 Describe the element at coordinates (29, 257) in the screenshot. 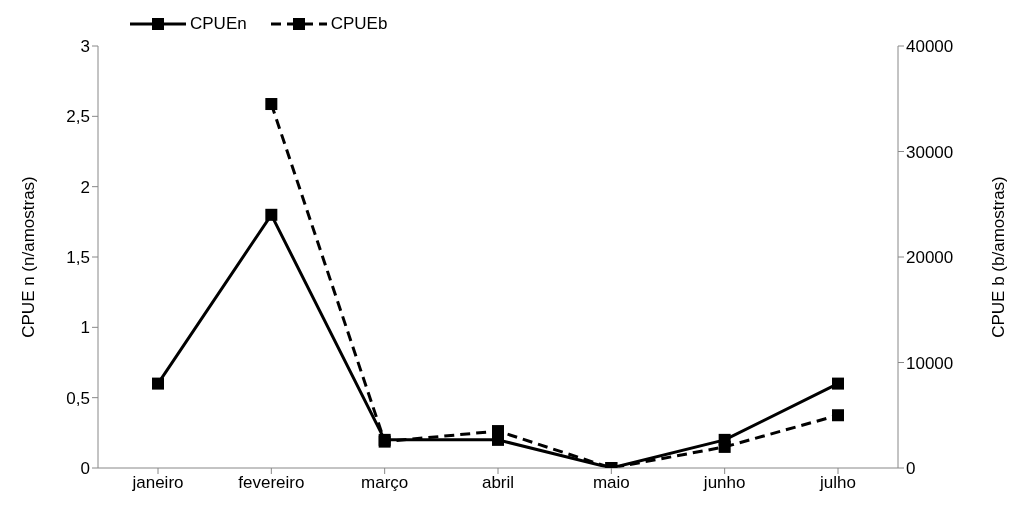

I see `y-axis-title: CPUE n (n/amostras)` at that location.